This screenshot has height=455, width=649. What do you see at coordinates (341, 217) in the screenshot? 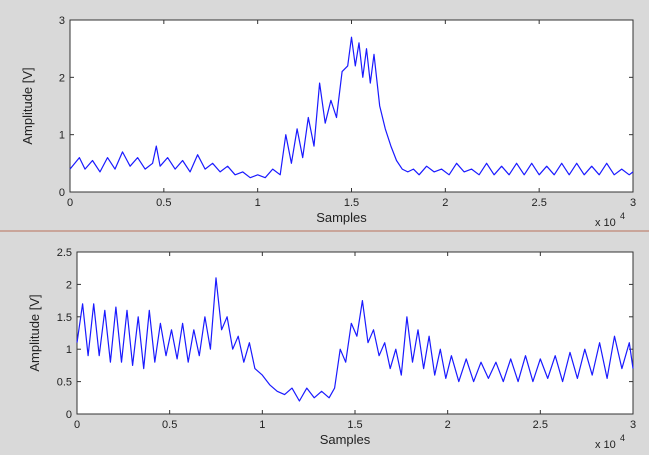
I see `top-x-axis-label: Samples` at bounding box center [341, 217].